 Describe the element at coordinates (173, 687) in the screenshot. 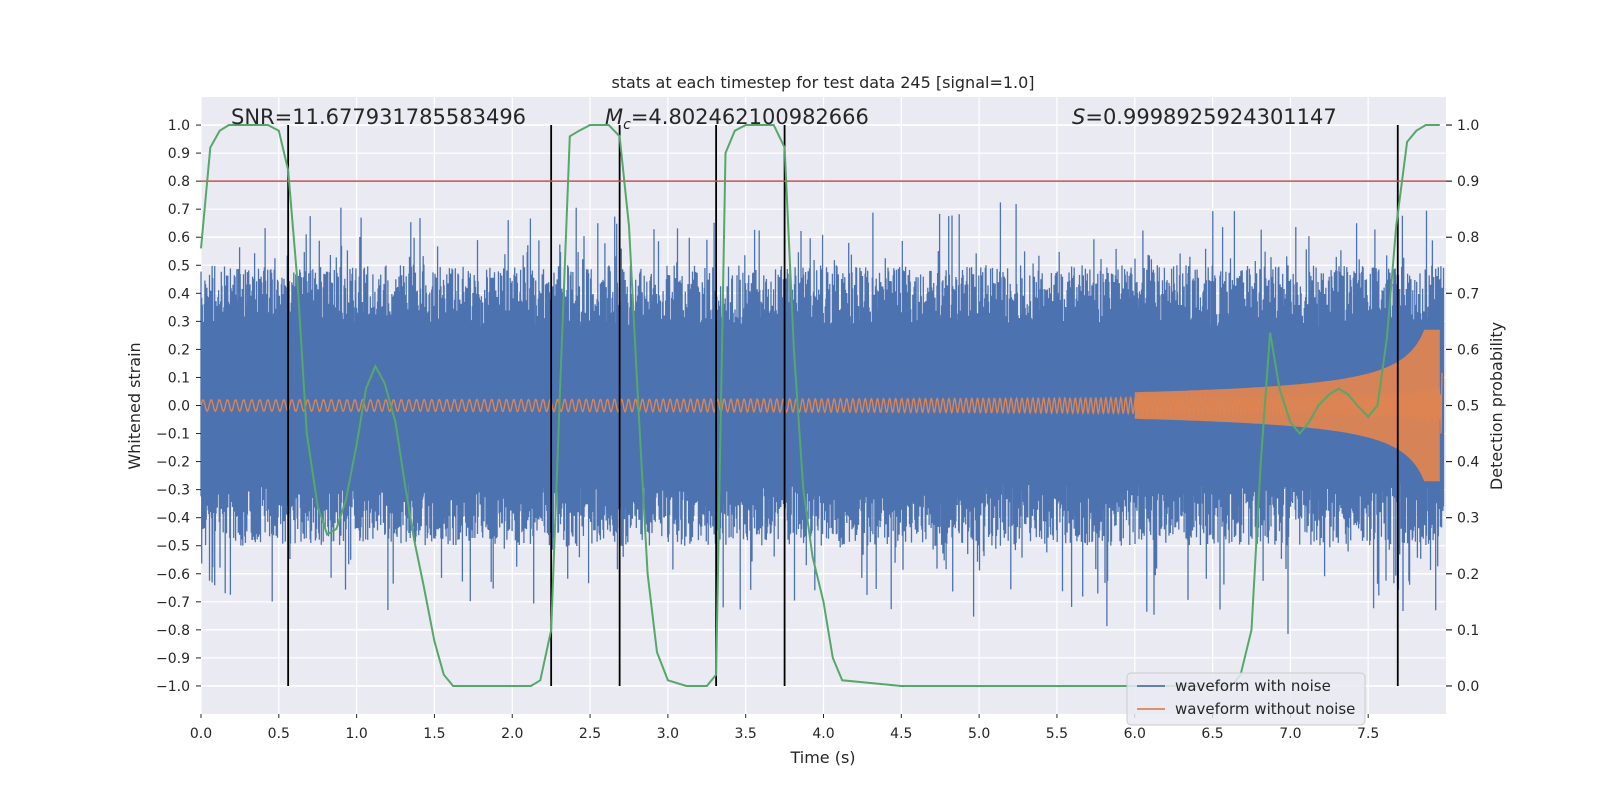

I see `y-tick-label: −1.0` at that location.